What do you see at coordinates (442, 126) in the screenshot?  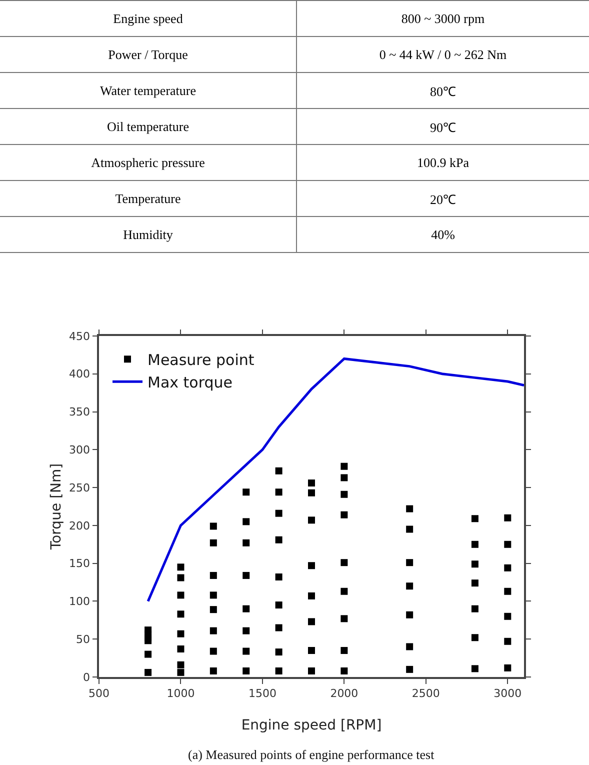 I see `text: 90℃` at bounding box center [442, 126].